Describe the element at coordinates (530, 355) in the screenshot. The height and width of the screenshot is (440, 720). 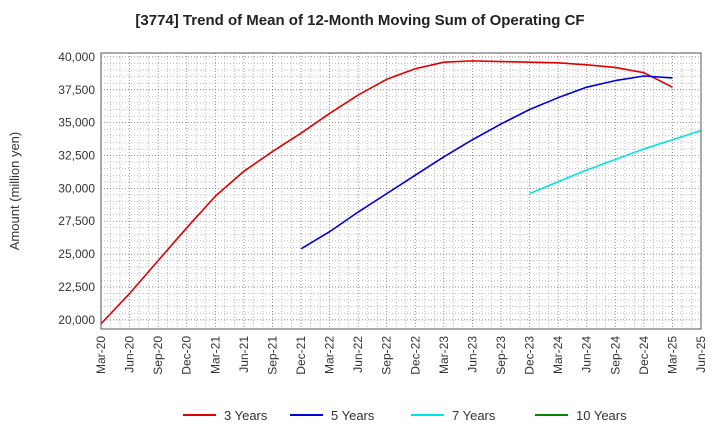
I see `x-tick-label: Dec-23` at that location.